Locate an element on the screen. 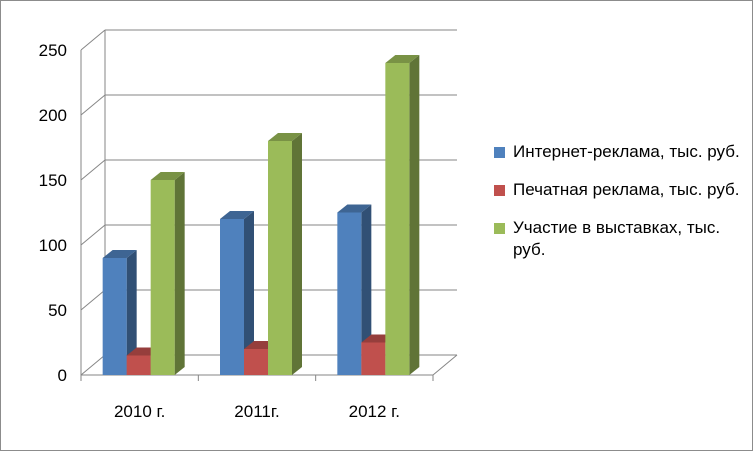 This screenshot has width=753, height=452. legend-item-print-ads: Печатная реклама, тыс. руб. is located at coordinates (622, 190).